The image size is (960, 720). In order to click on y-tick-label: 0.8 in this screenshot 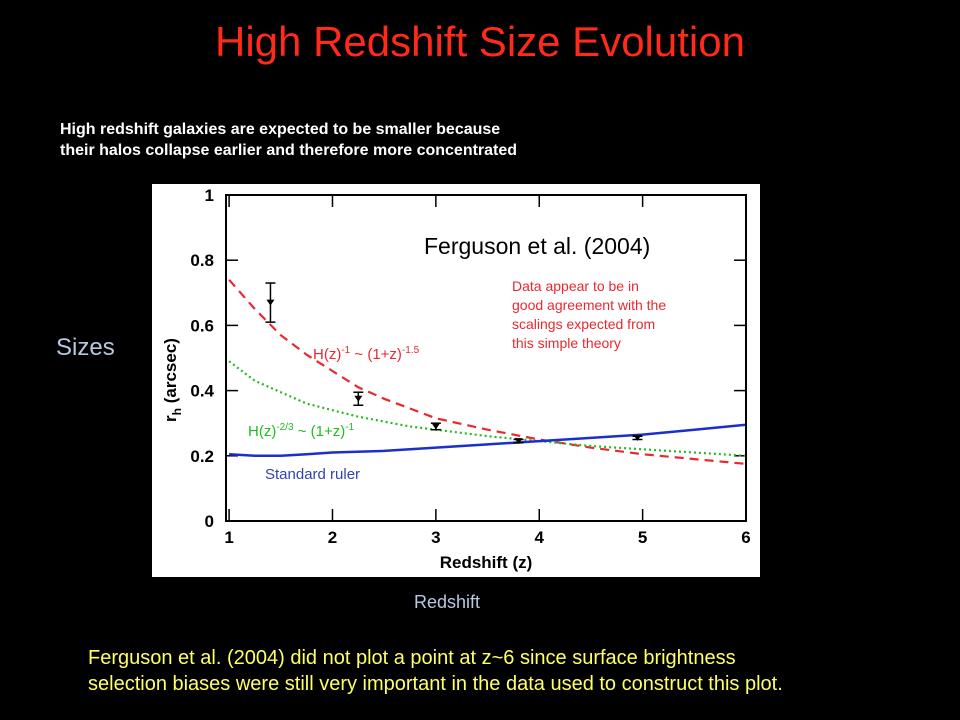, I will do `click(202, 260)`.